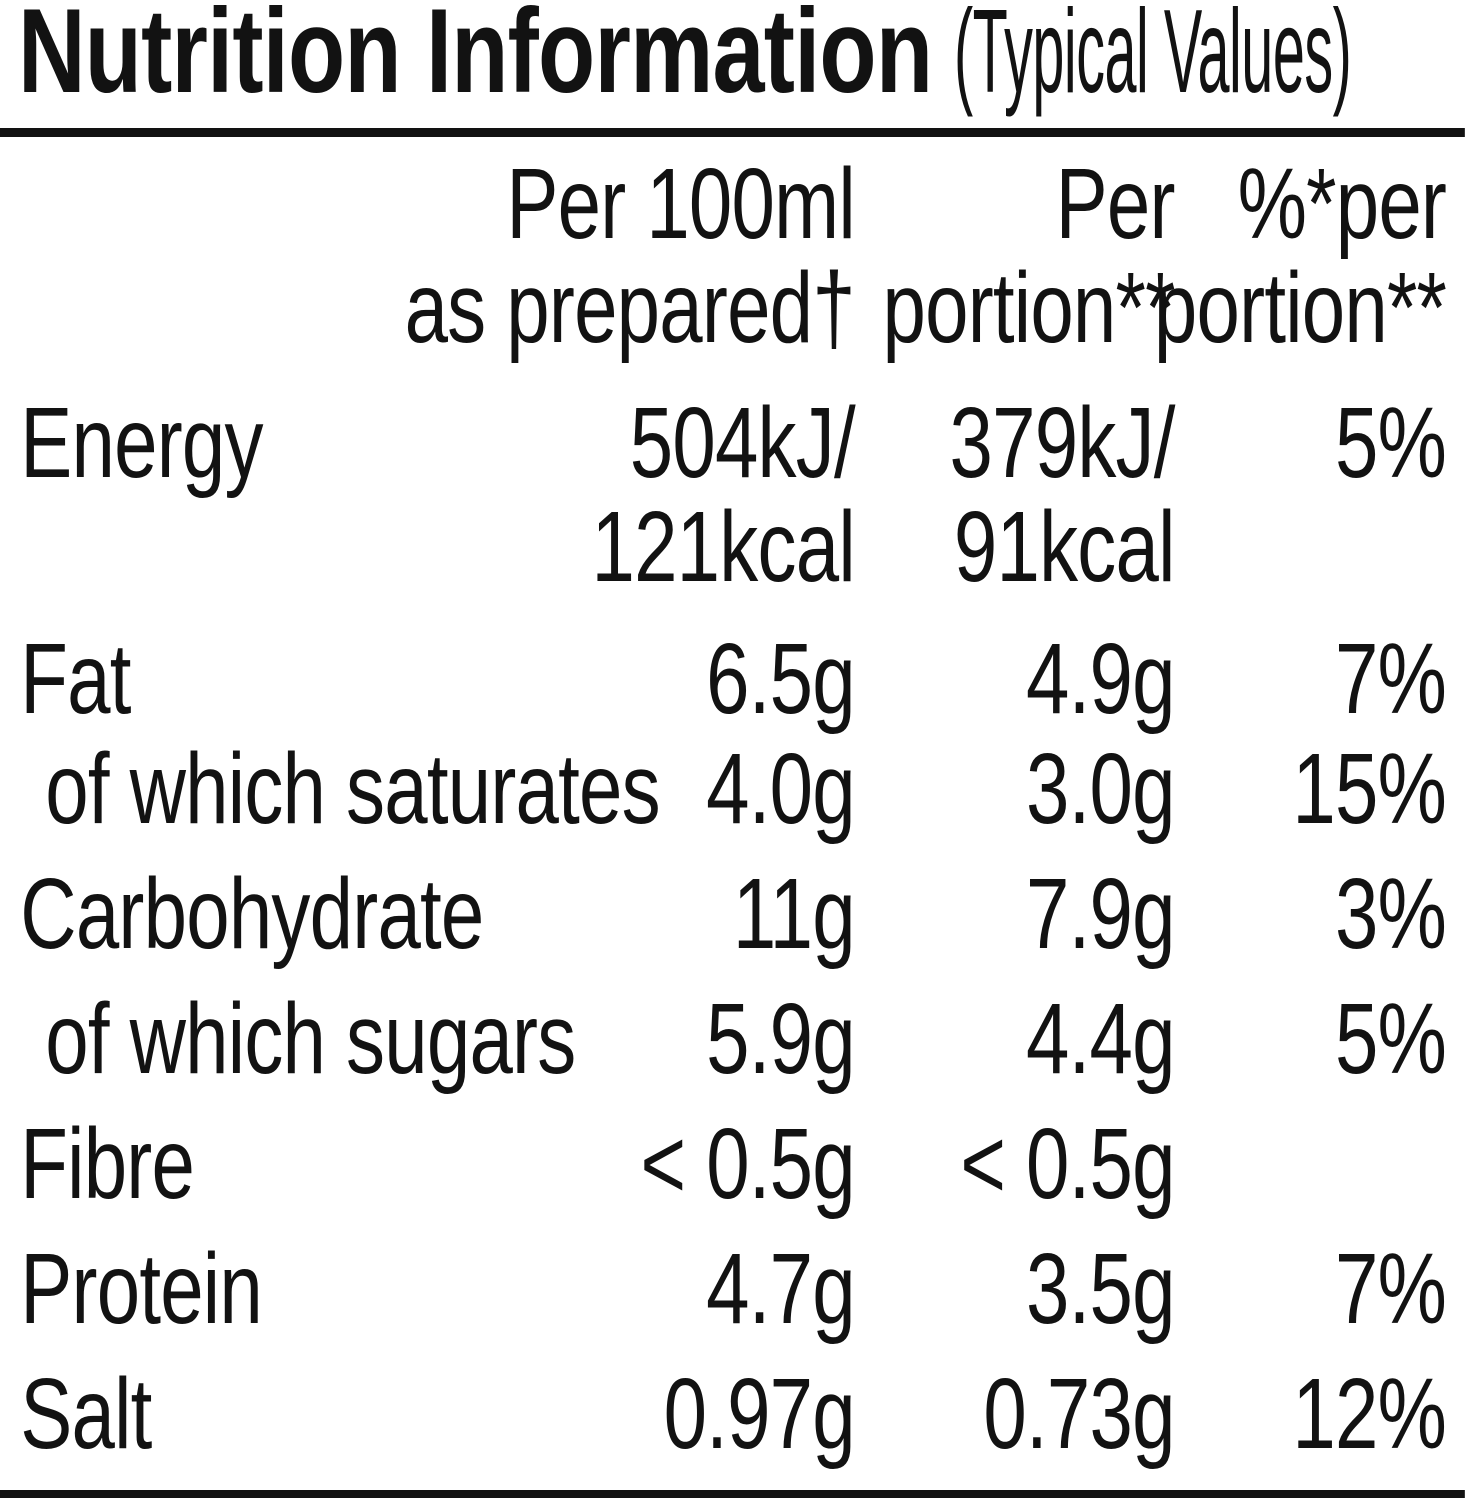  Describe the element at coordinates (748, 1164) in the screenshot. I see `value-per-100ml: < 0.5g` at that location.